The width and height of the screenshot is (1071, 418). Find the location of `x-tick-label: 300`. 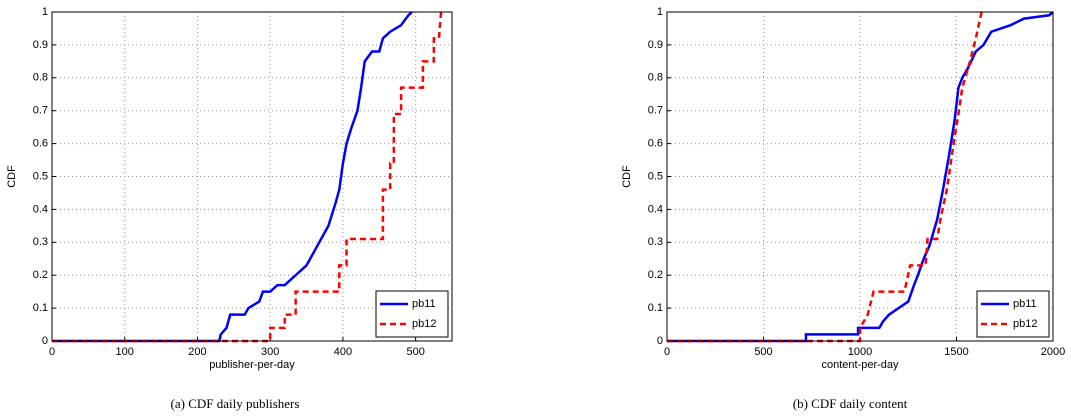

x-tick-label: 300 is located at coordinates (270, 352).